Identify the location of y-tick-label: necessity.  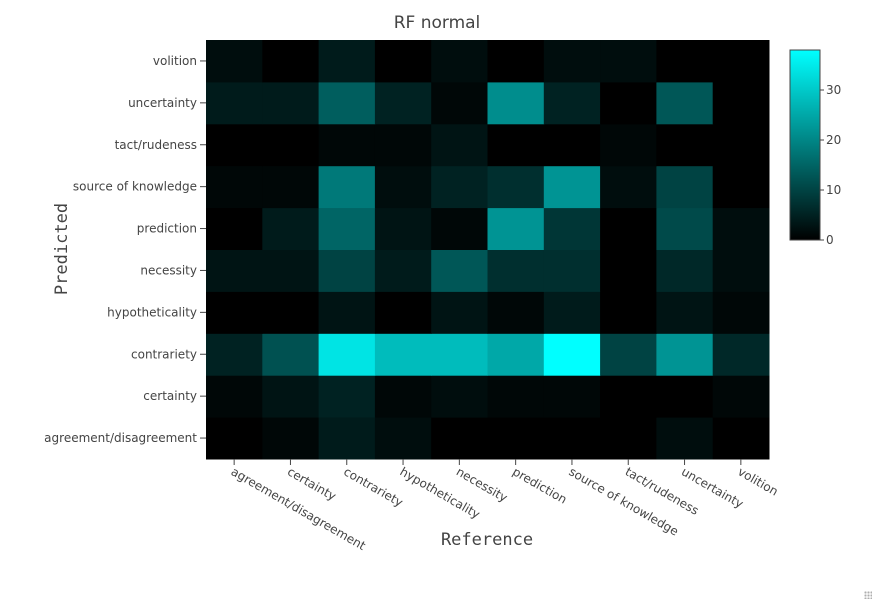
(168, 270).